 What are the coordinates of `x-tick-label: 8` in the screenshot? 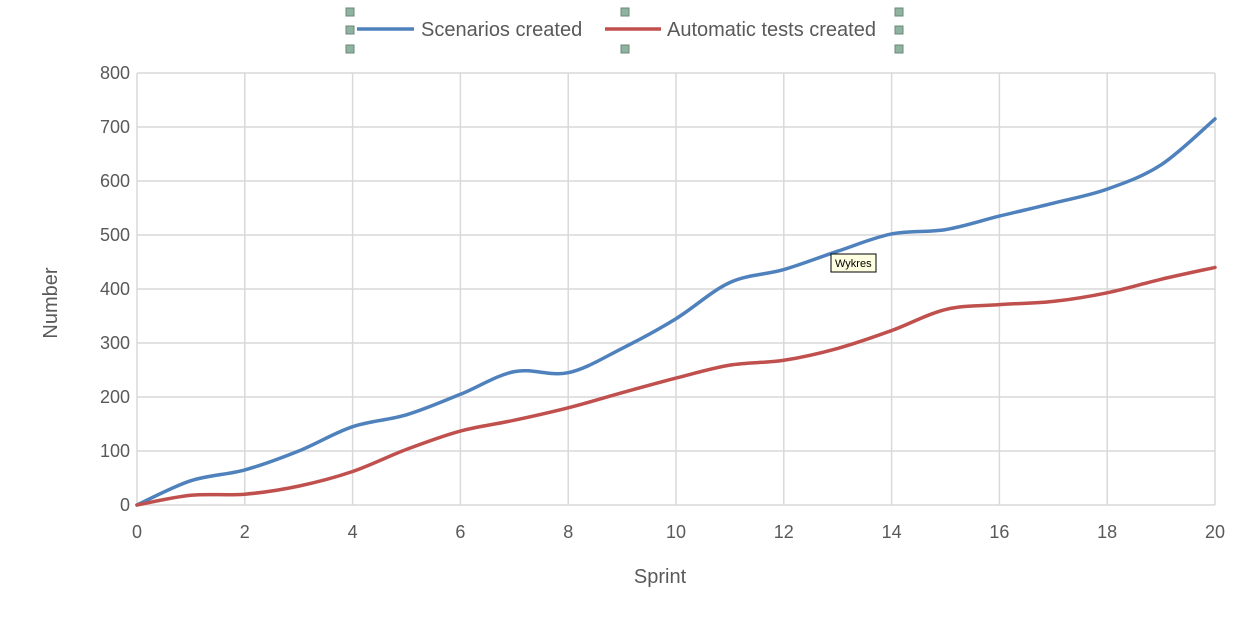 It's located at (568, 532).